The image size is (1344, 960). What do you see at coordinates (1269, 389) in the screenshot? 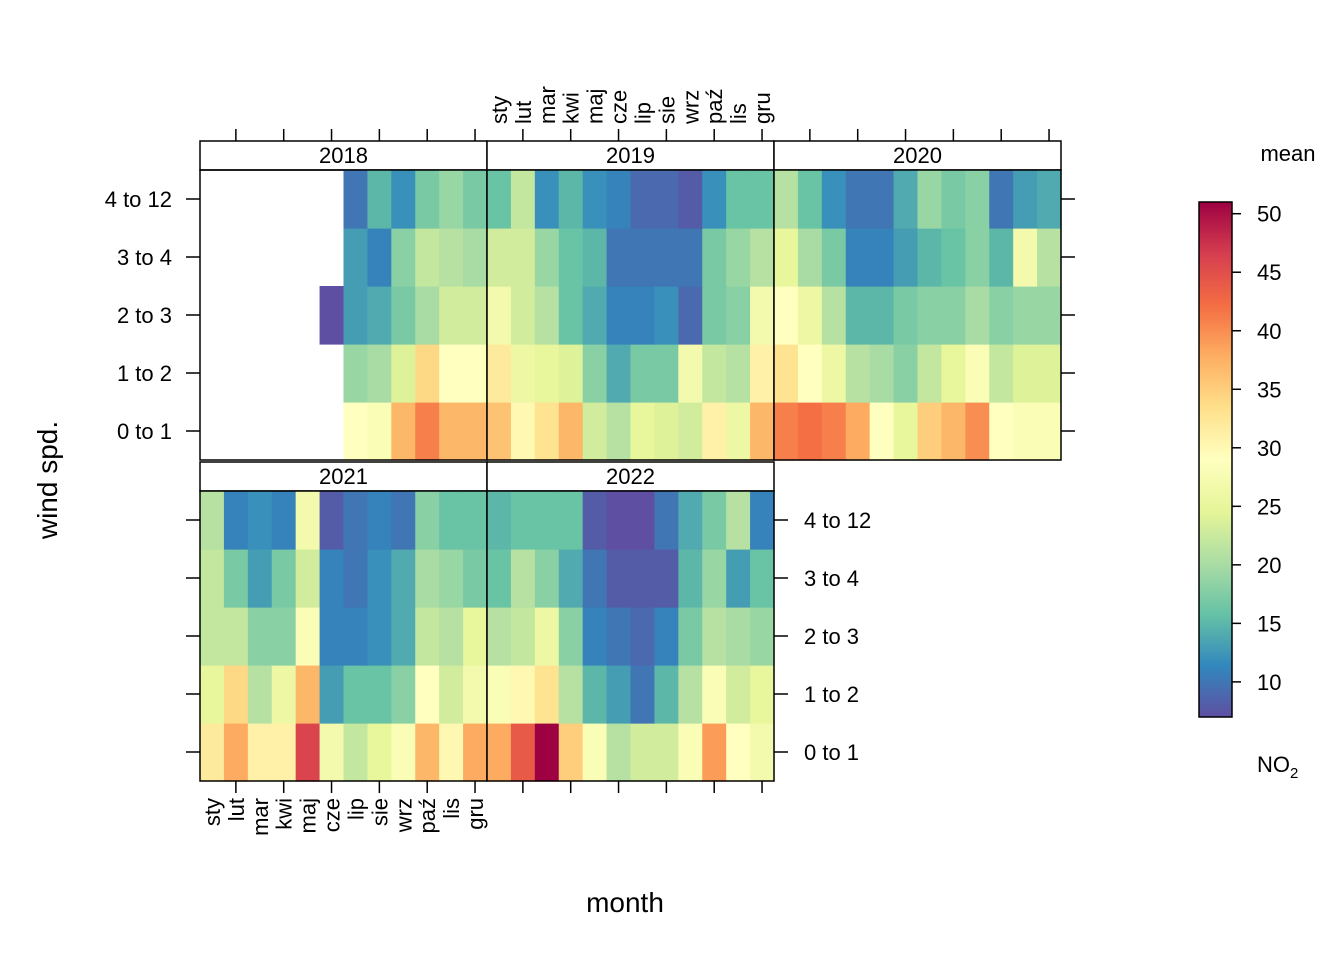
I see `legend-tick-label: 35` at bounding box center [1269, 389].